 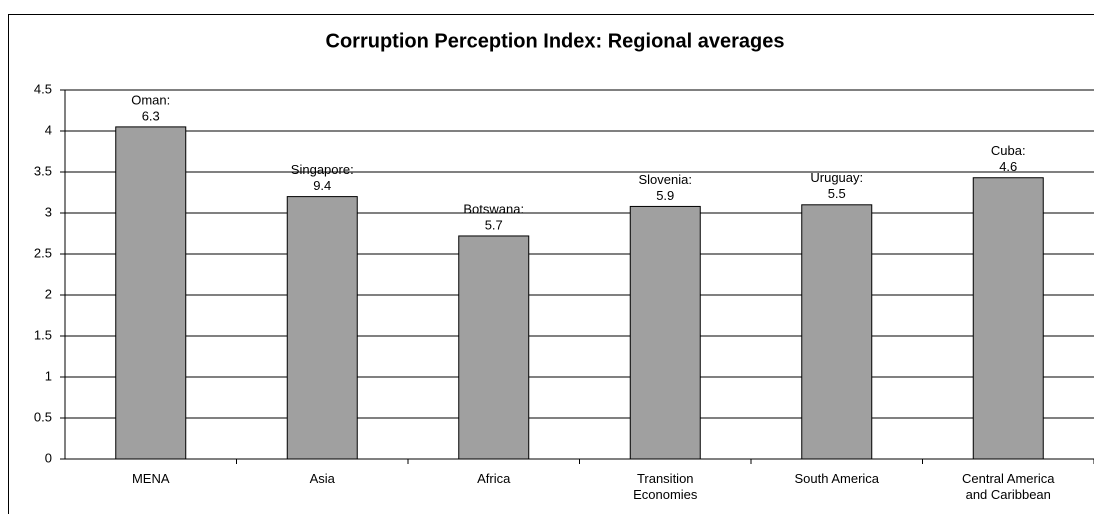 I want to click on x-tick-label: South America, so click(x=836, y=478).